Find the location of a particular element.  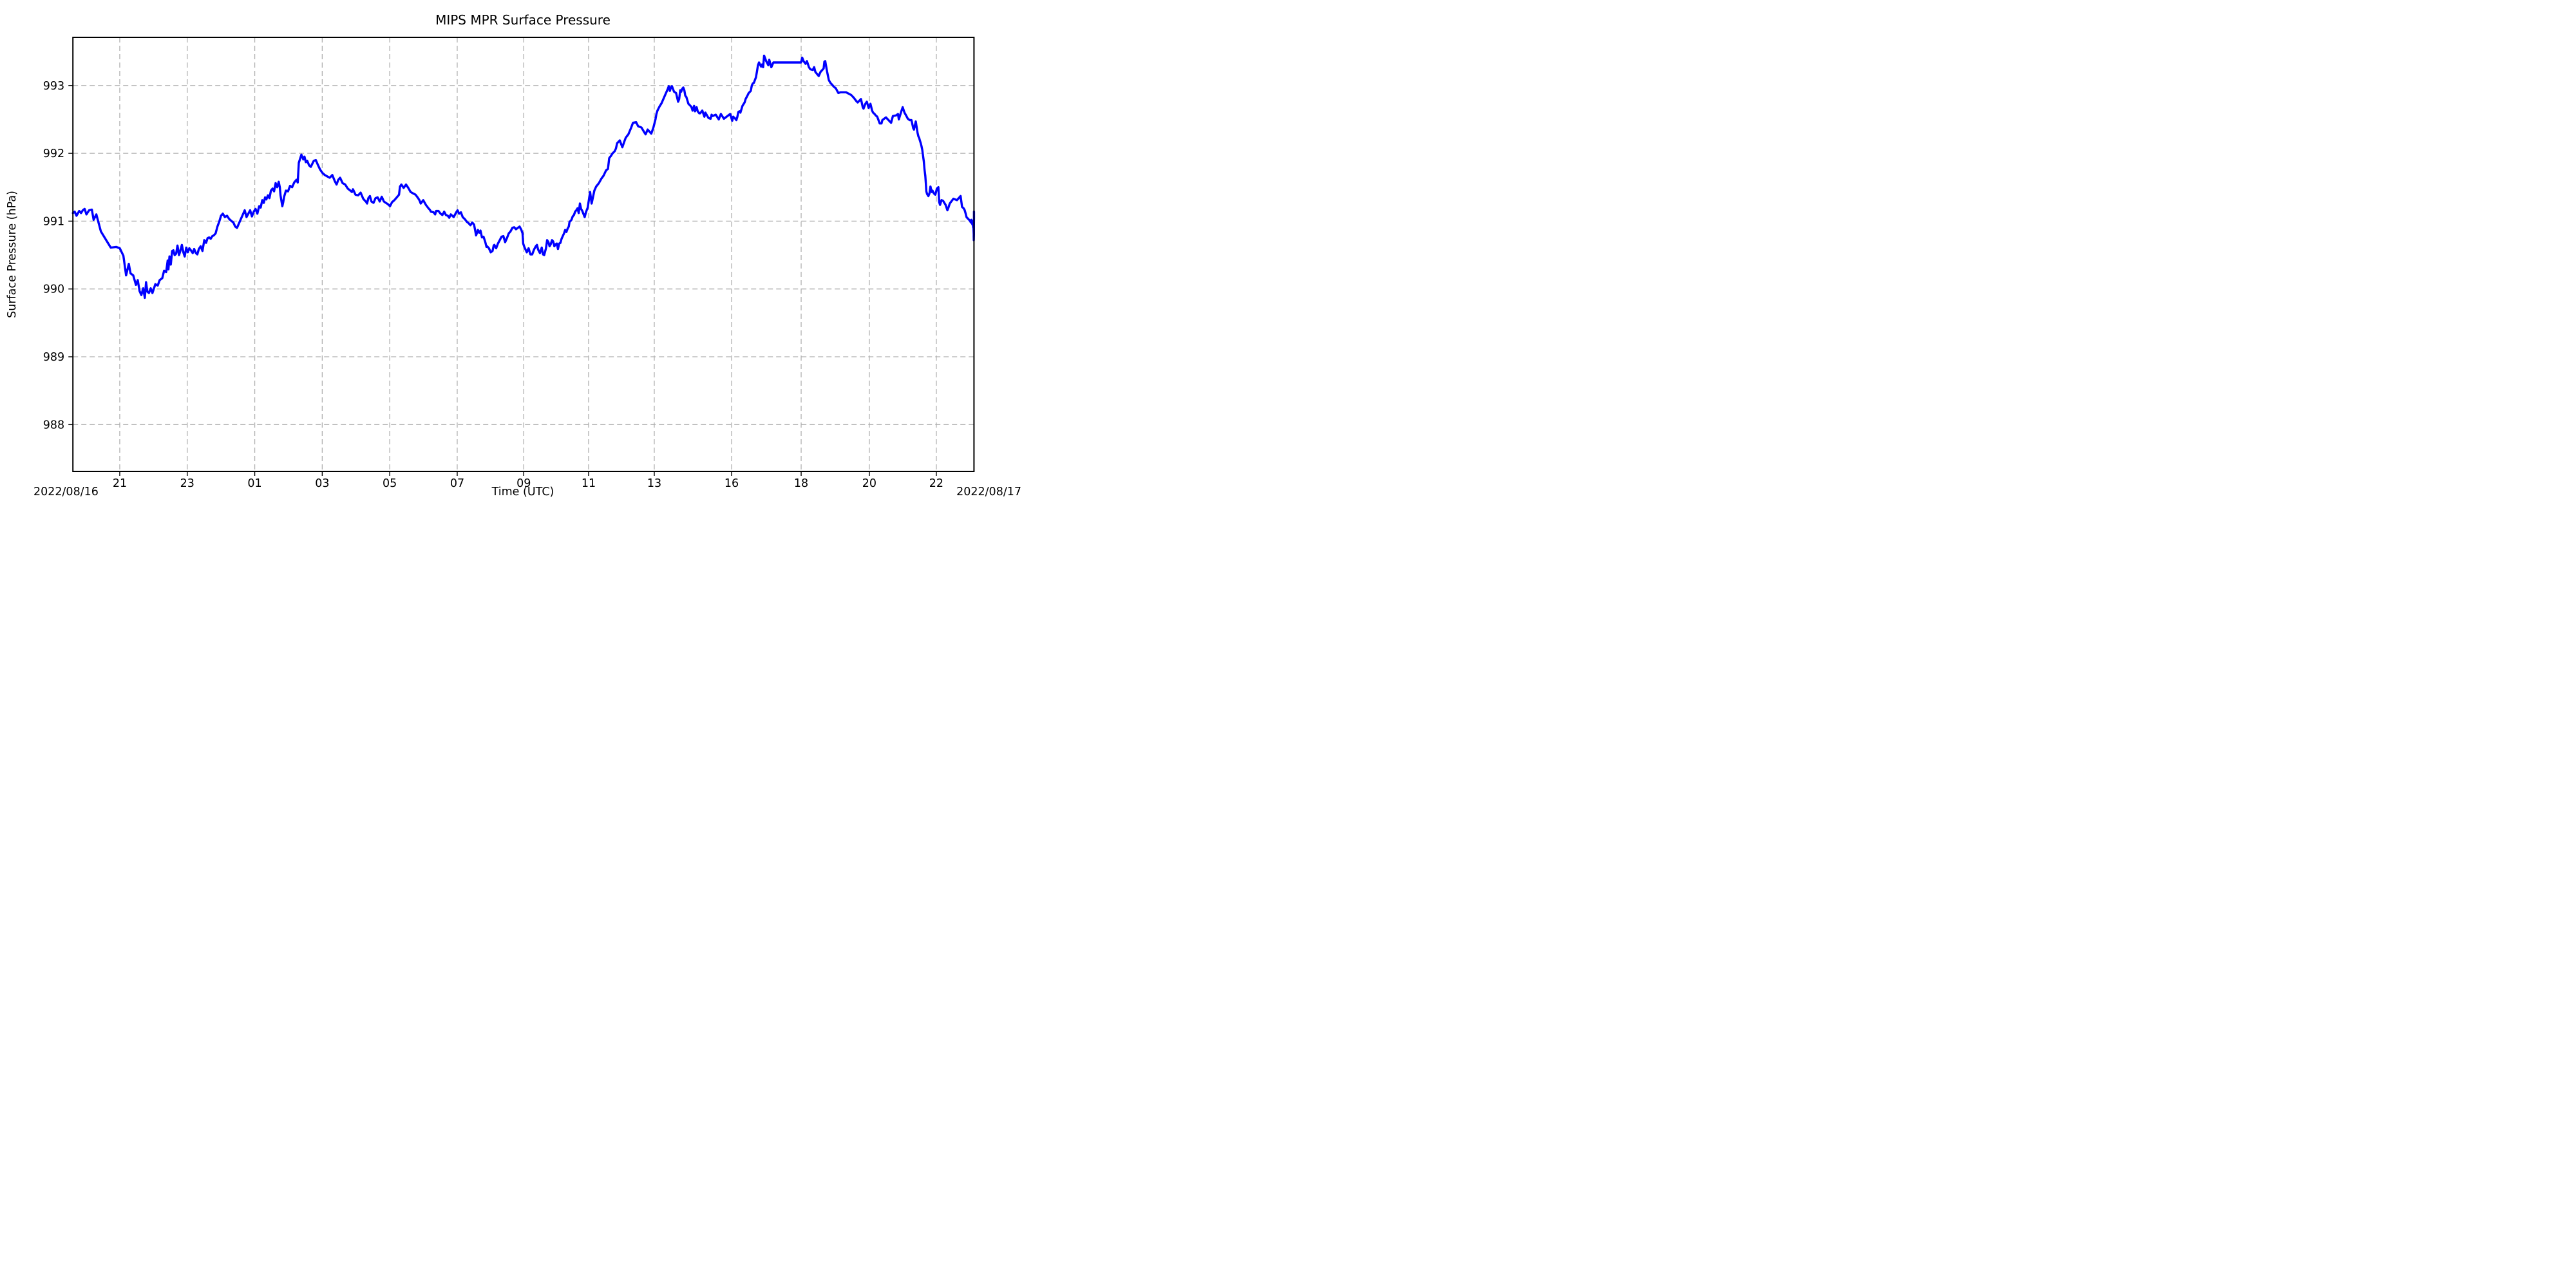

start-date-label: 2022/08/16 is located at coordinates (66, 492).